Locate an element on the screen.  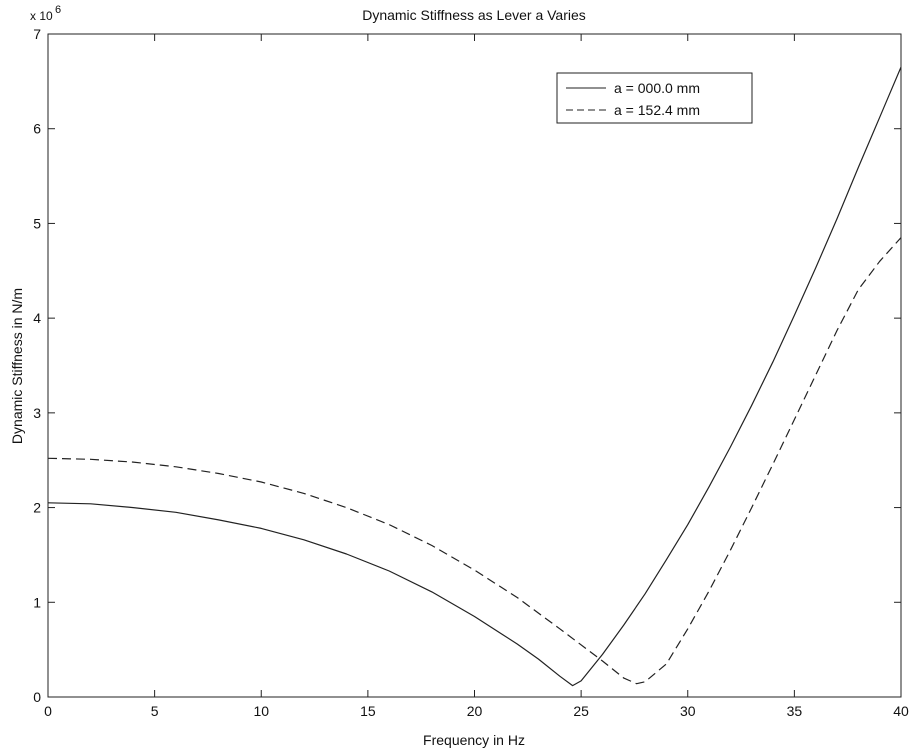
legend-box is located at coordinates (654, 98).